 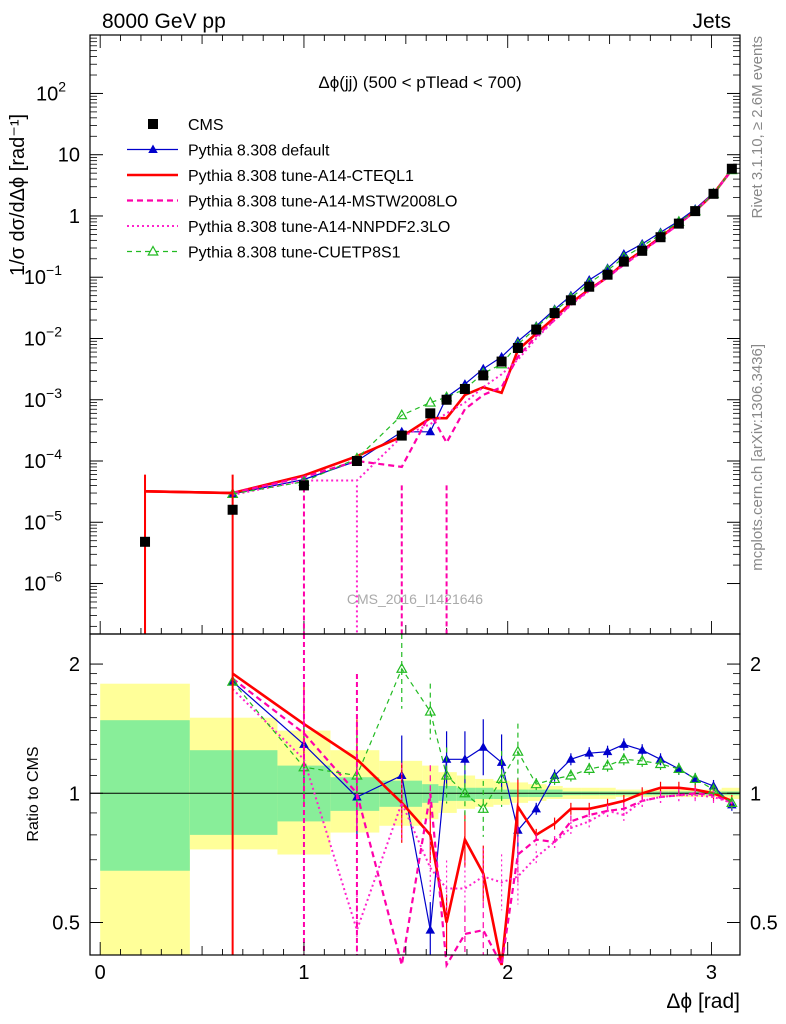 What do you see at coordinates (153, 250) in the screenshot?
I see `legend-swatch-marker` at bounding box center [153, 250].